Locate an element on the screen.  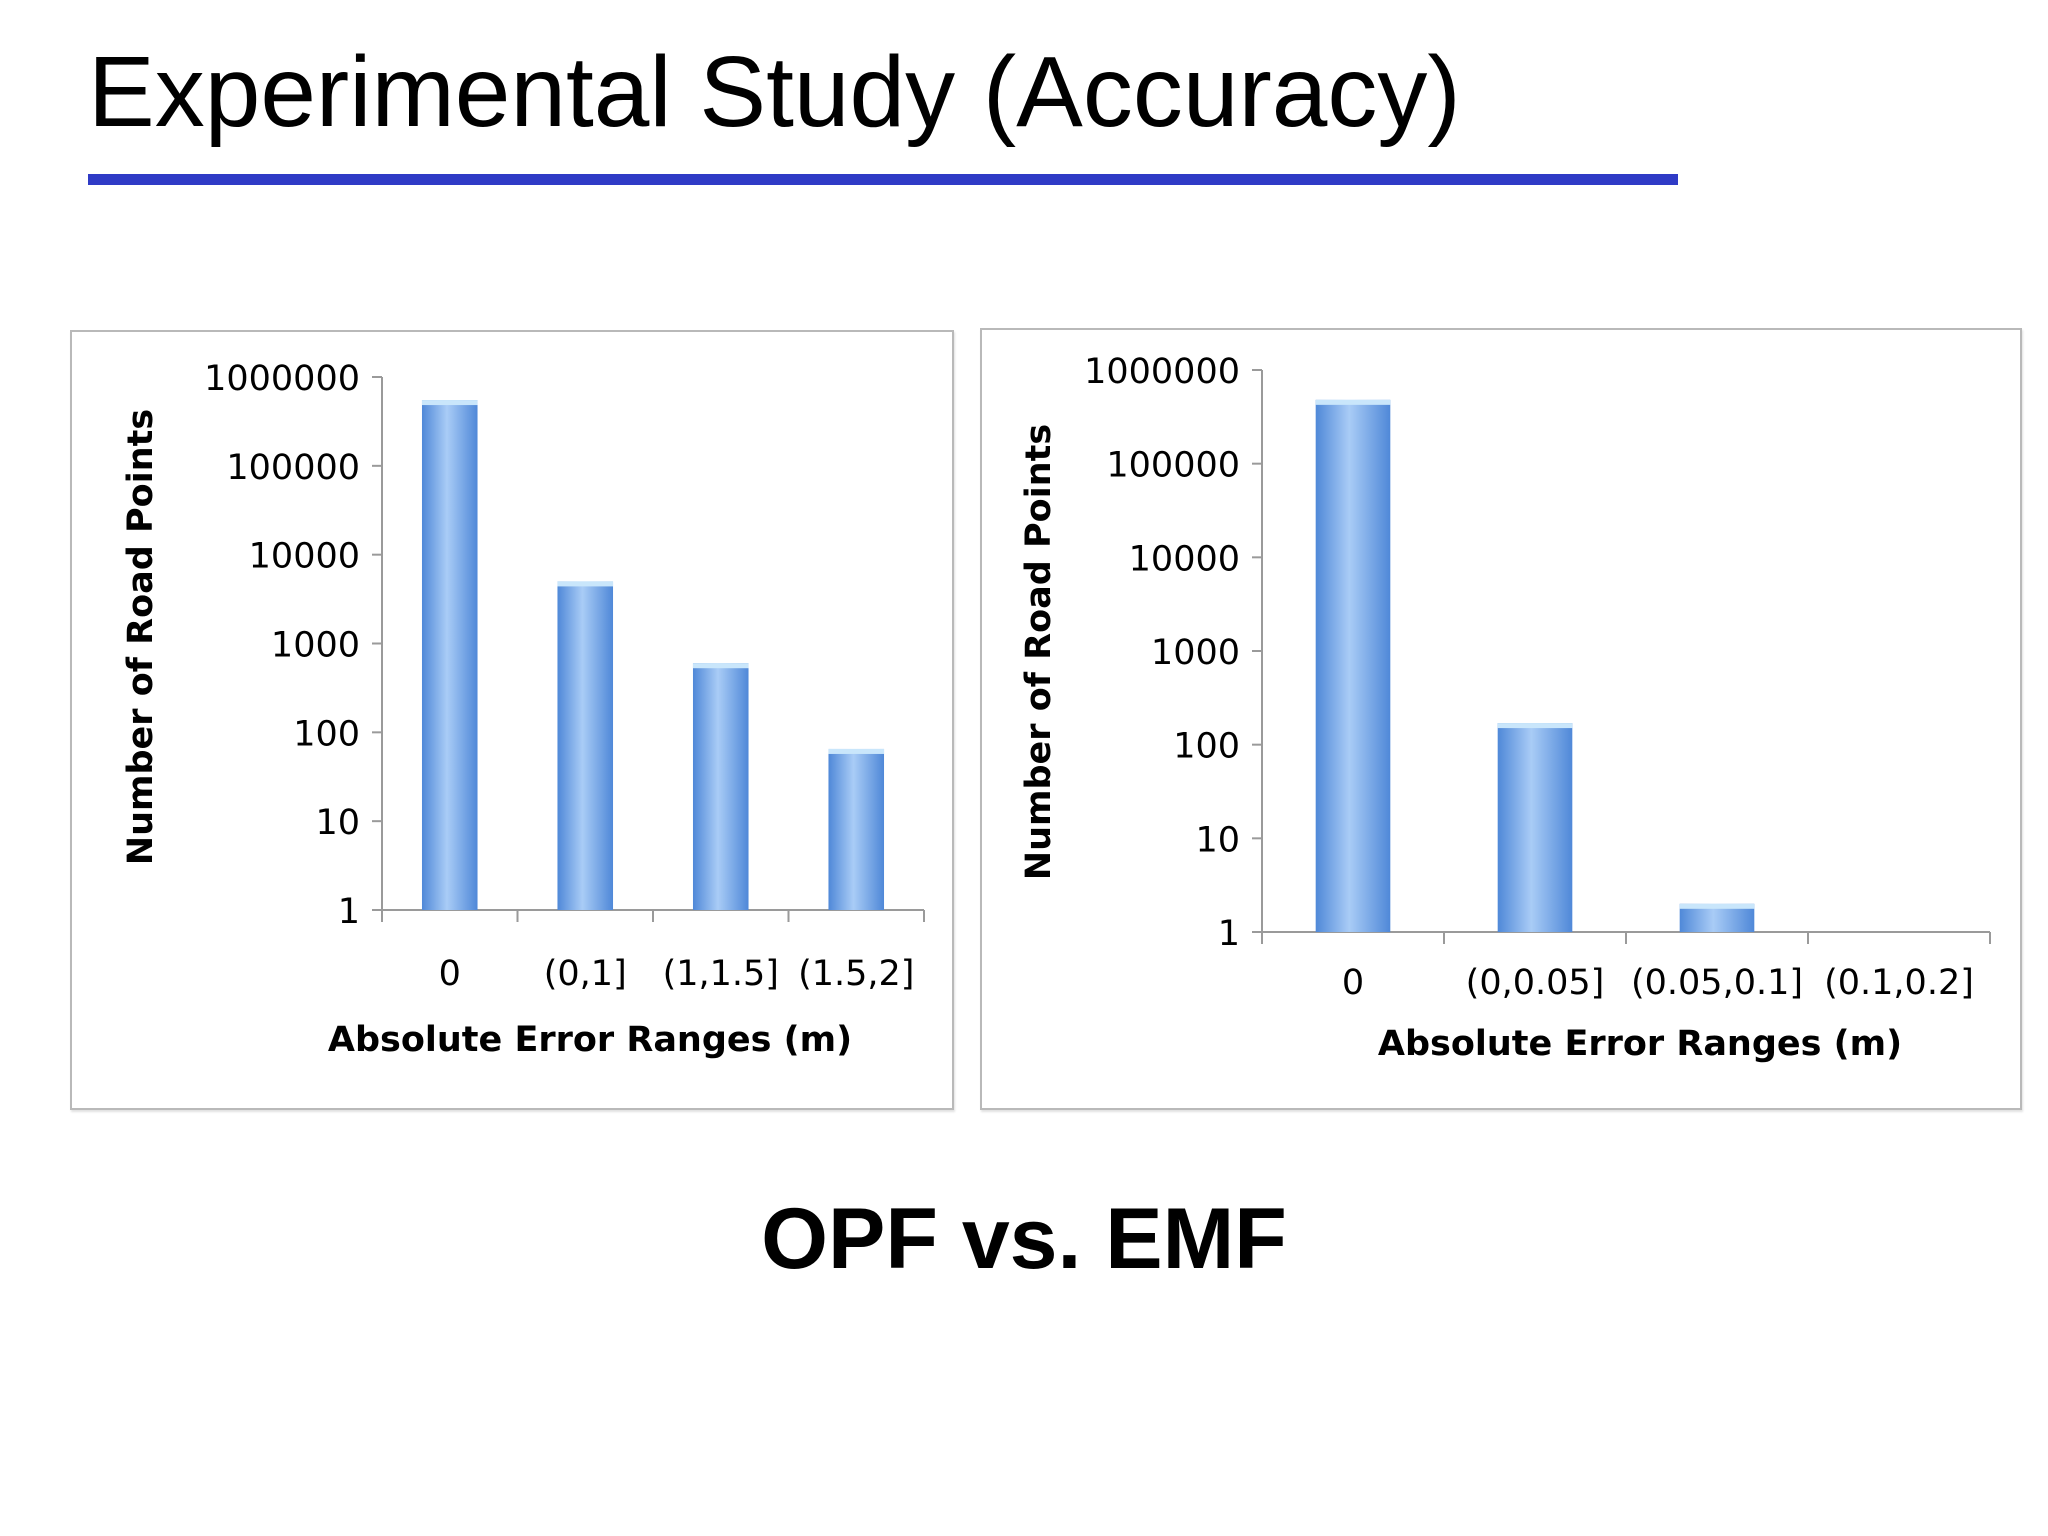
slide-title: Experimental Study (Accuracy) is located at coordinates (774, 92).